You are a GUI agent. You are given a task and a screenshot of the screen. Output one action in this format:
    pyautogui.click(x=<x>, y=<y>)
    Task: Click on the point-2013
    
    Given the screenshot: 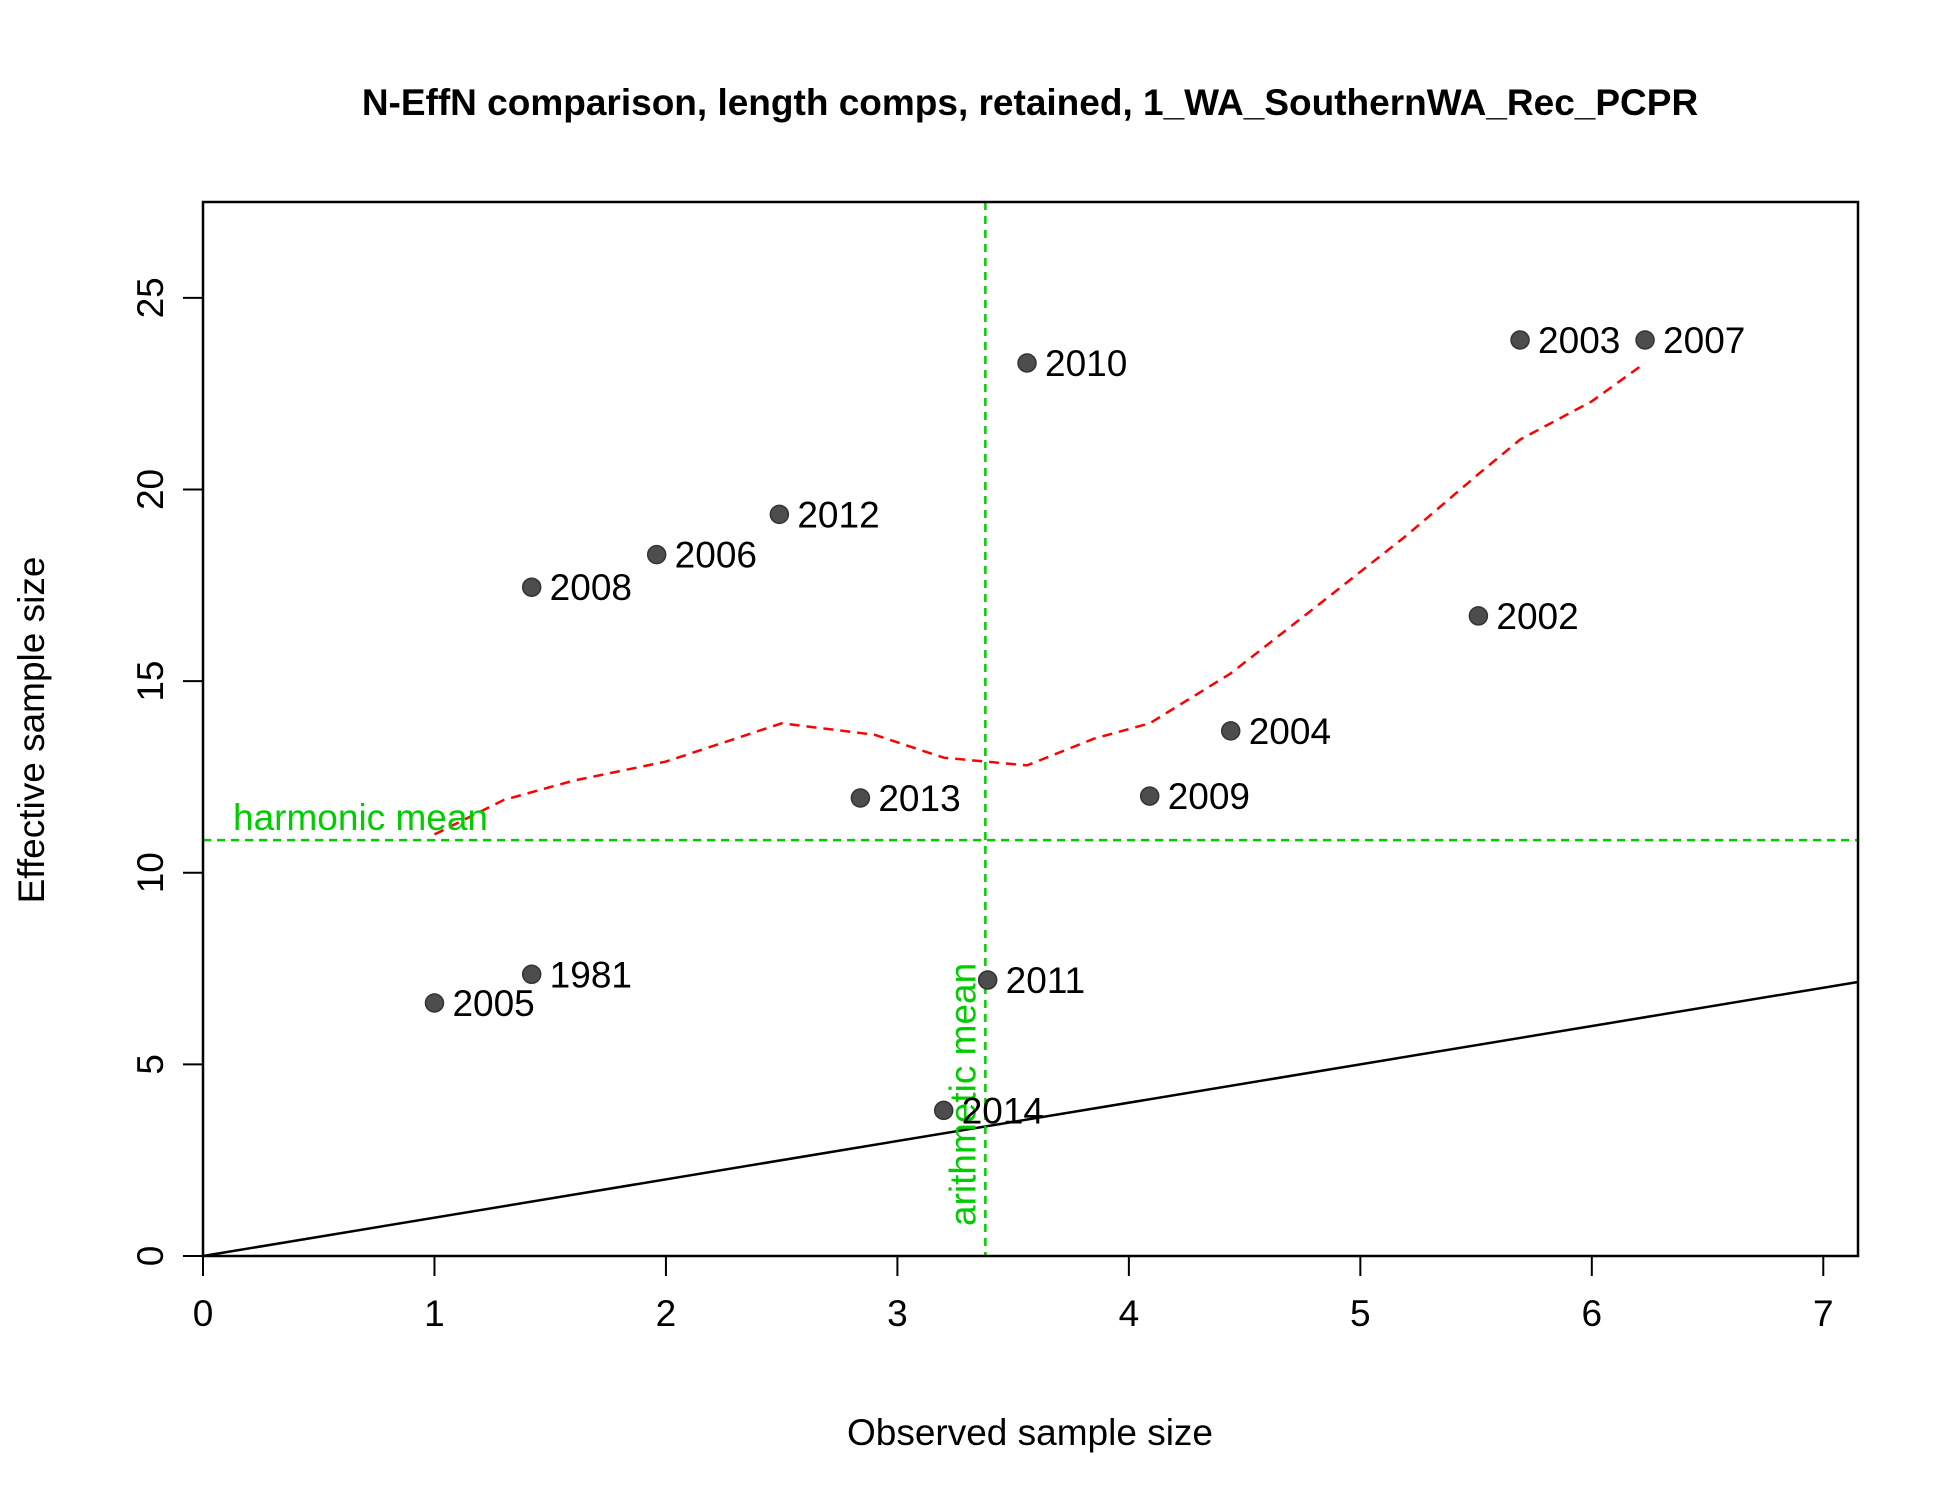 What is the action you would take?
    pyautogui.click(x=860, y=798)
    